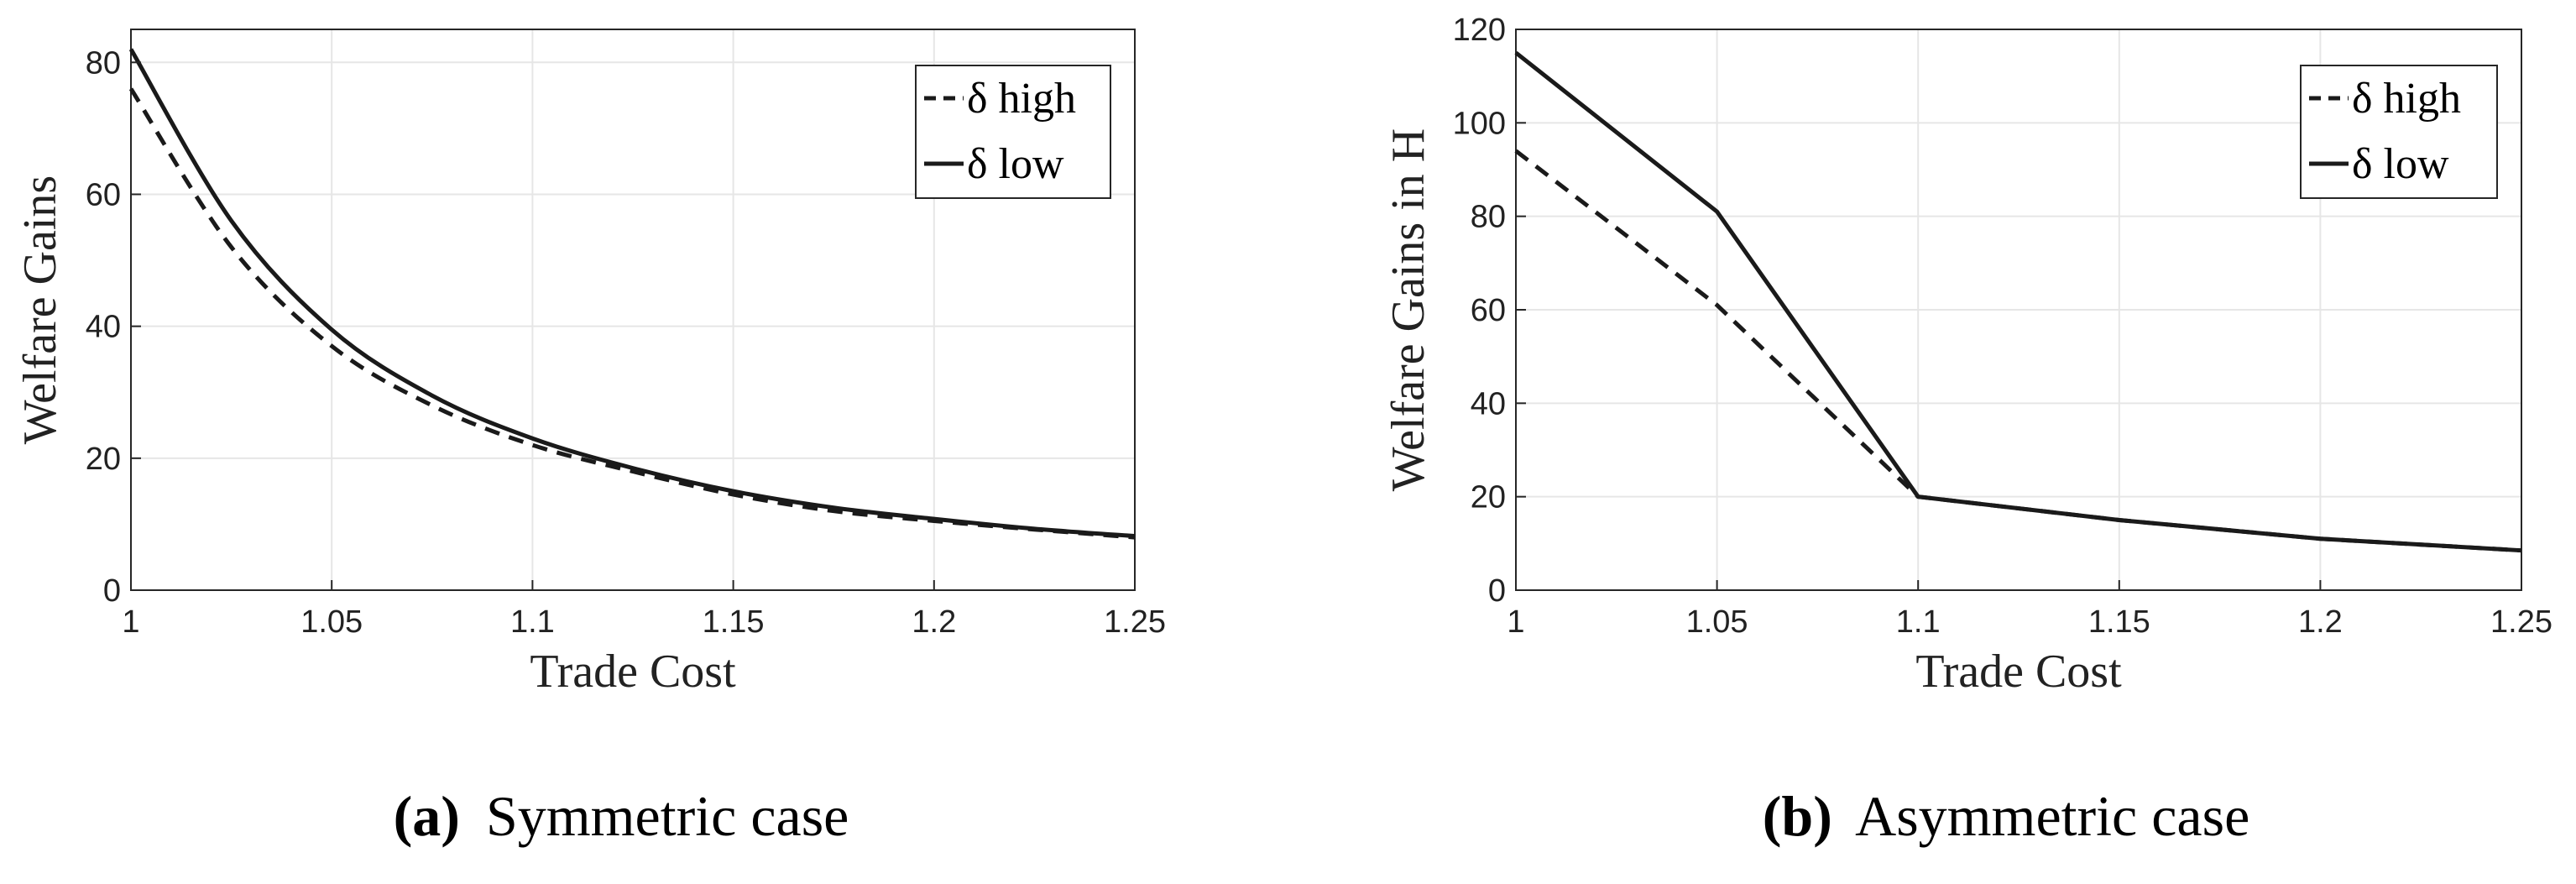 The height and width of the screenshot is (884, 2576). Describe the element at coordinates (667, 816) in the screenshot. I see `caption-text-a: Symmetric case` at that location.